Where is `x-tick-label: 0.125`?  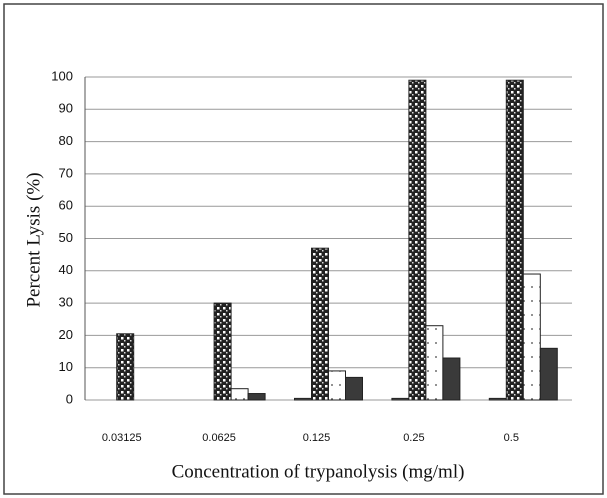 x-tick-label: 0.125 is located at coordinates (317, 438).